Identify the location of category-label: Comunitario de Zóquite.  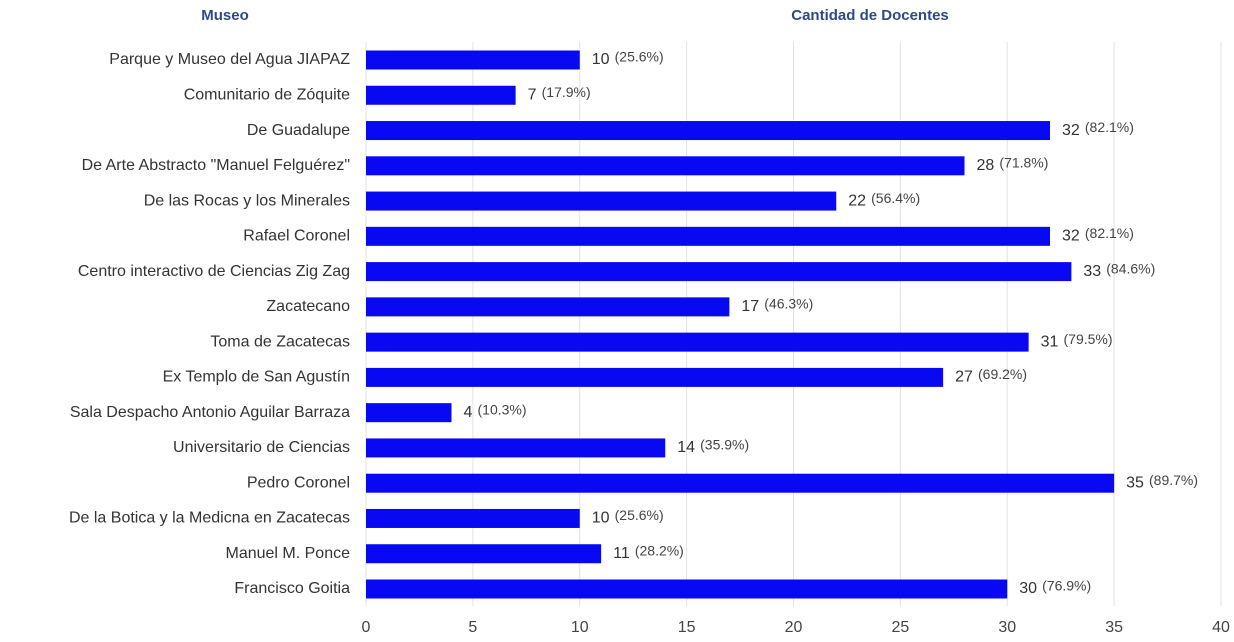
(267, 94).